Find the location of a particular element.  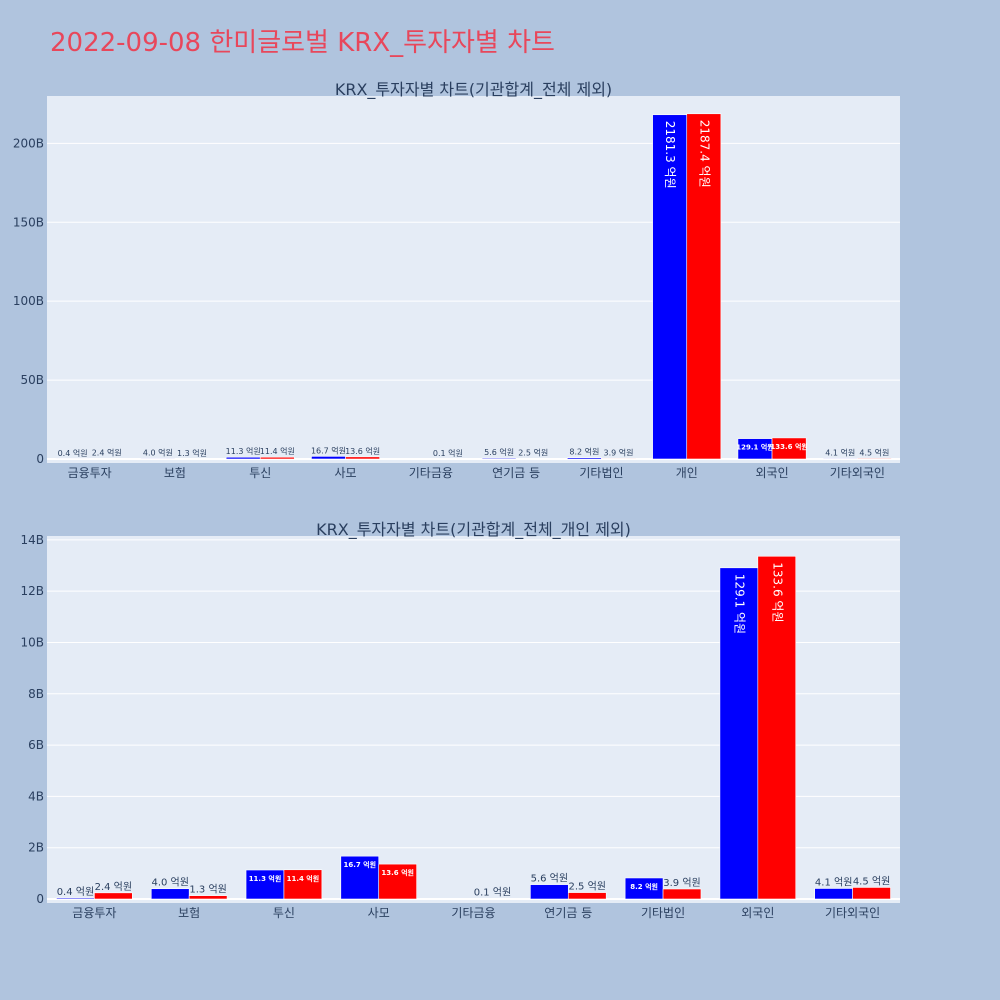

data-label: 2187.4 억원 is located at coordinates (704, 154).